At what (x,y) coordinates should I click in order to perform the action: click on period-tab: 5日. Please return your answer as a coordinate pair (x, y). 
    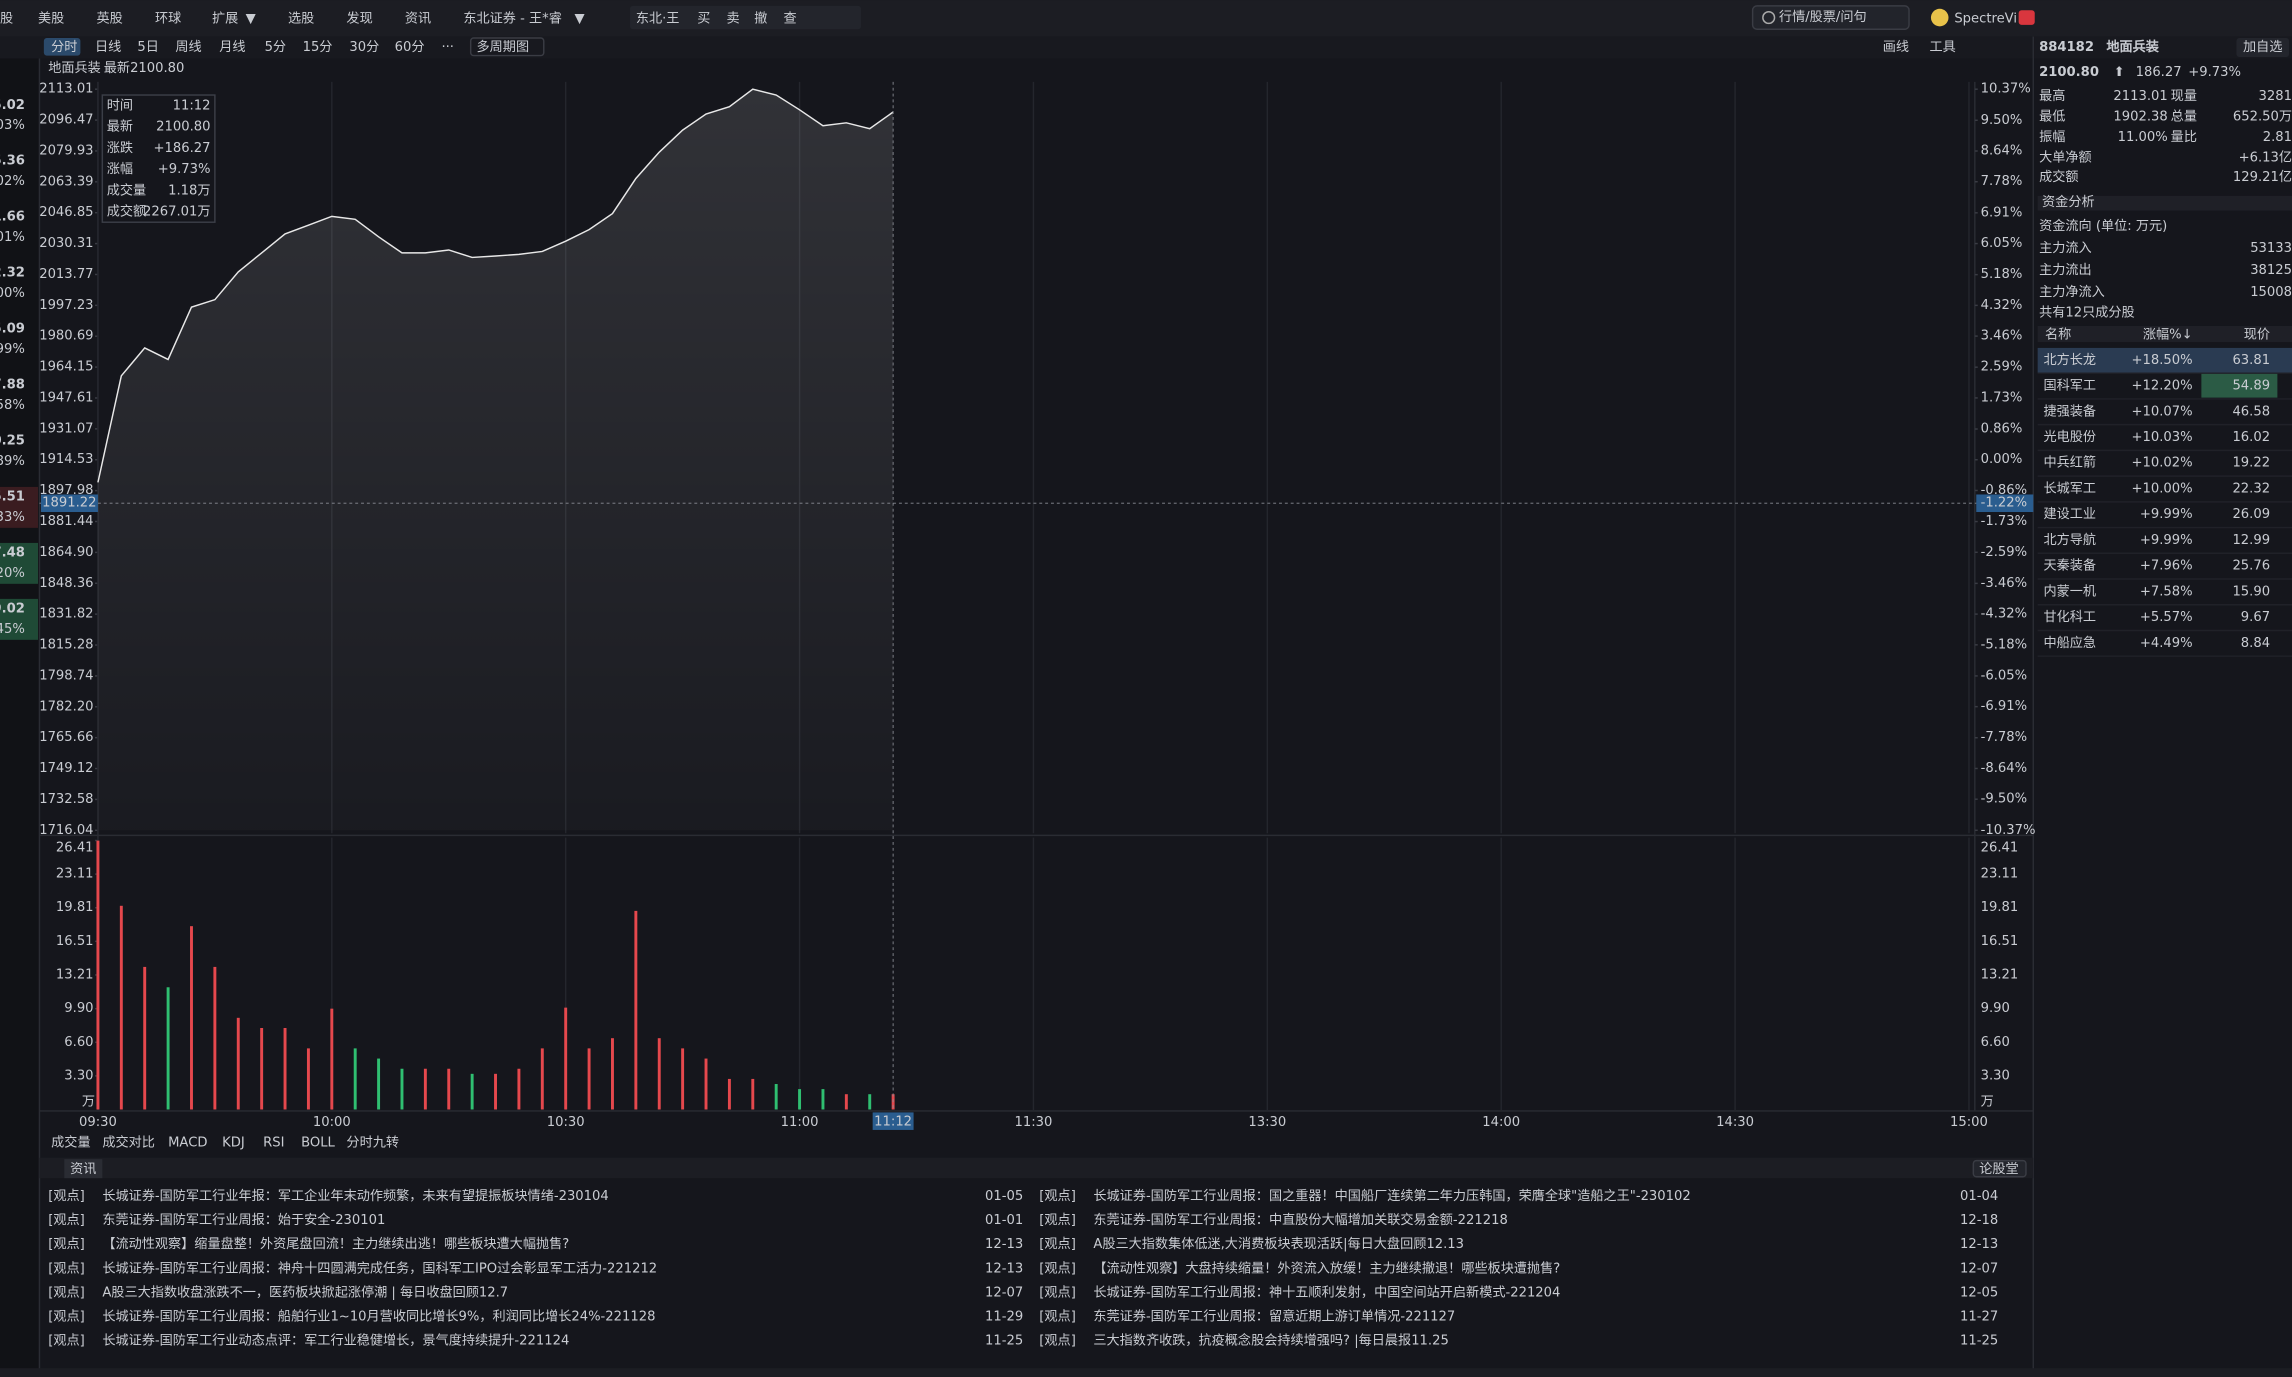
    Looking at the image, I should click on (148, 47).